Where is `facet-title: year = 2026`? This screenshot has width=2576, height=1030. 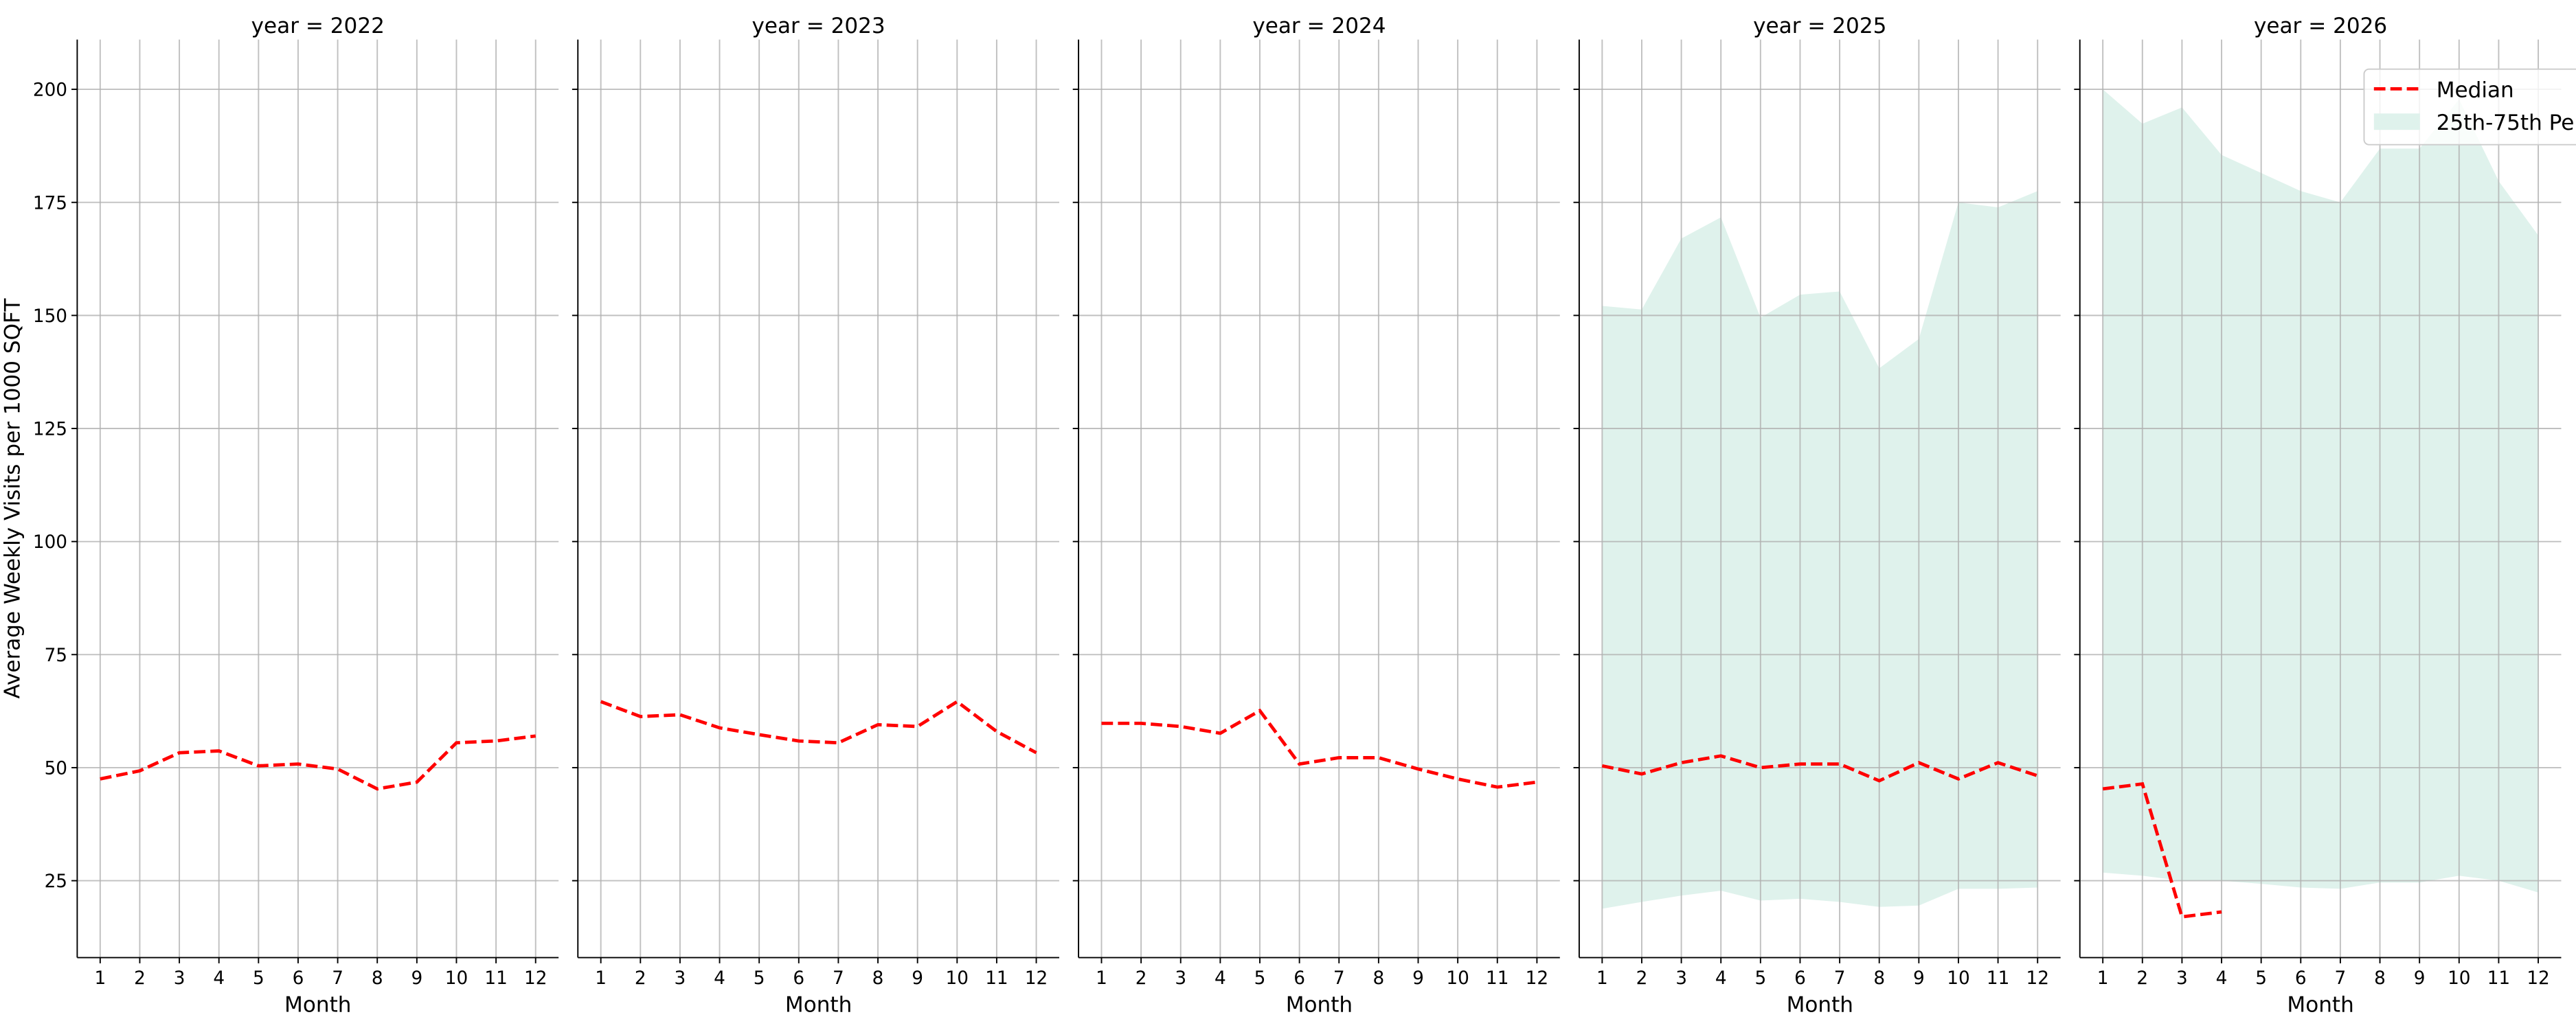 facet-title: year = 2026 is located at coordinates (2320, 26).